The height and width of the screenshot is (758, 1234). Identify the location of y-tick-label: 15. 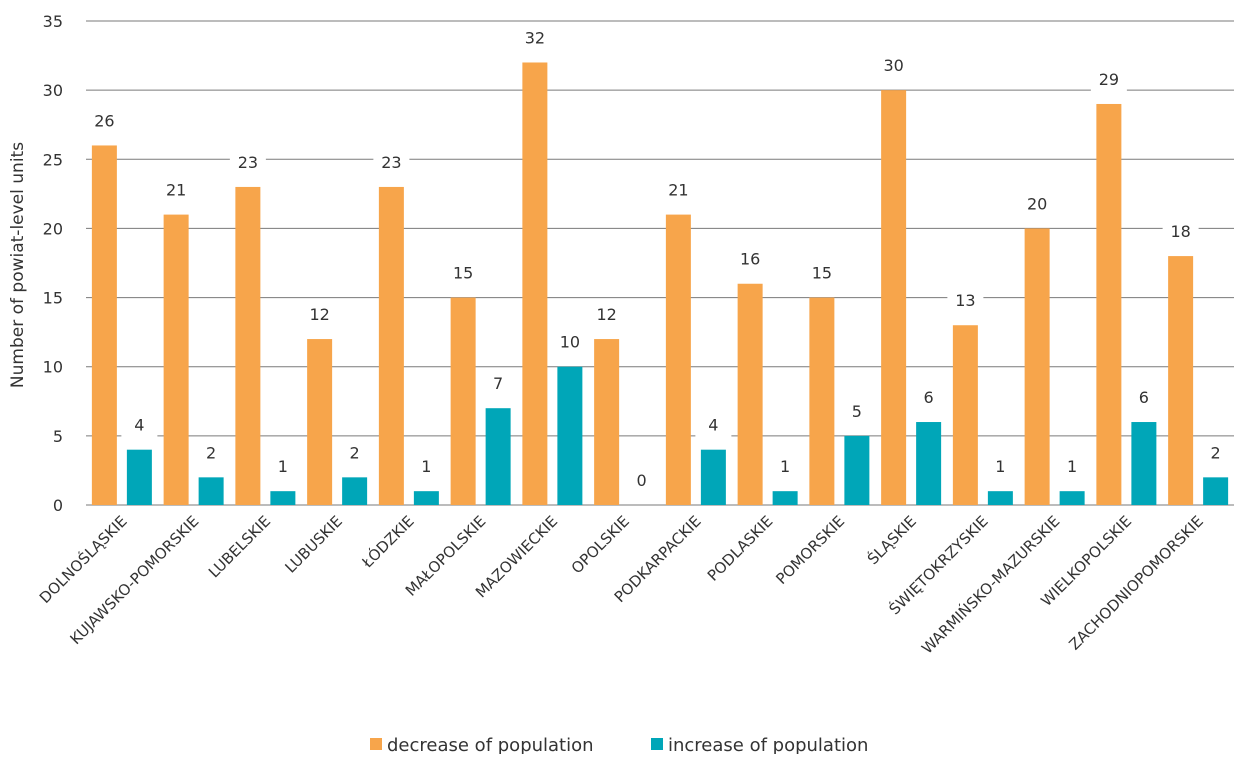
(53, 298).